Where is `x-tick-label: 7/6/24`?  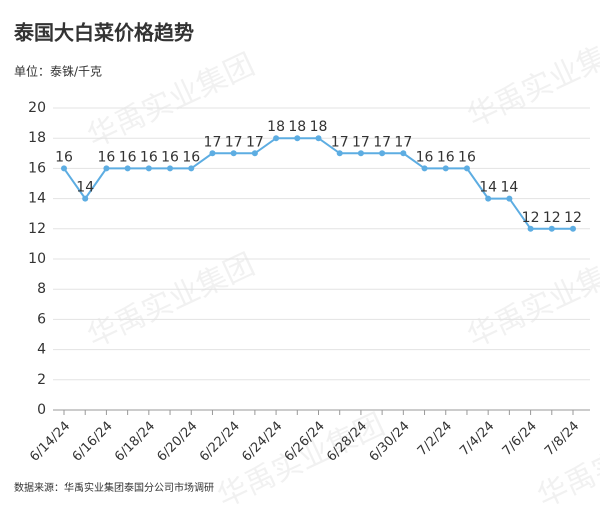 x-tick-label: 7/6/24 is located at coordinates (520, 439).